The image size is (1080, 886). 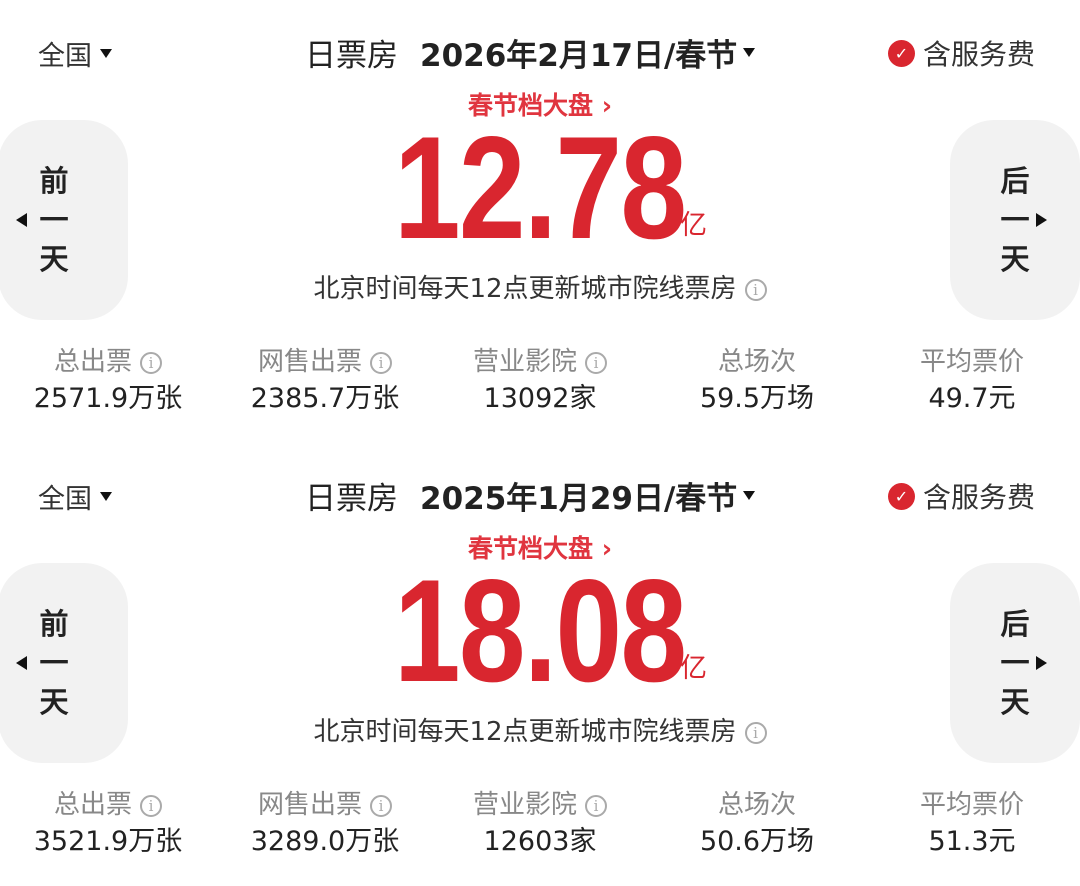 What do you see at coordinates (109, 381) in the screenshot?
I see `stat-total-tickets: 总出票 i 2571.9万张` at bounding box center [109, 381].